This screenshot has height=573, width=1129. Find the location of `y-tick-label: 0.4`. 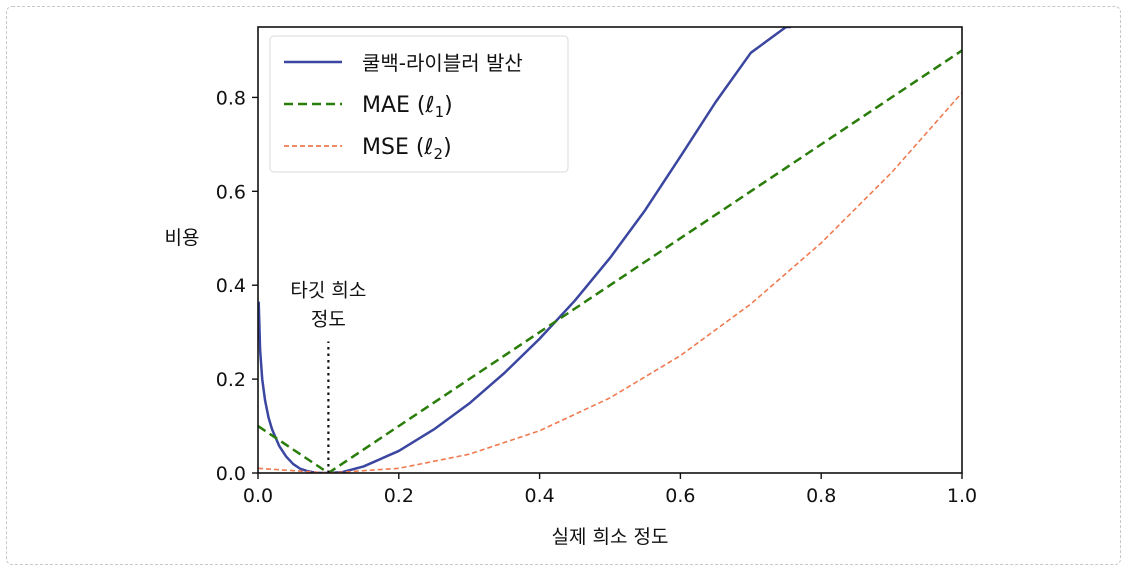

y-tick-label: 0.4 is located at coordinates (231, 286).